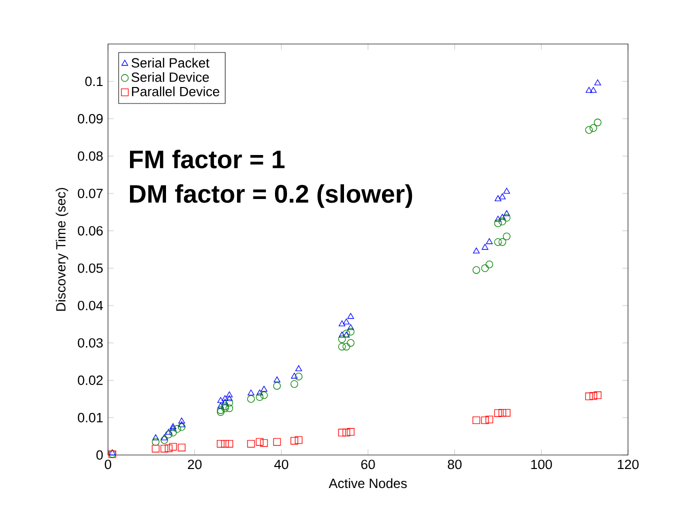  What do you see at coordinates (90, 343) in the screenshot?
I see `y-tick-label: 0.03` at bounding box center [90, 343].